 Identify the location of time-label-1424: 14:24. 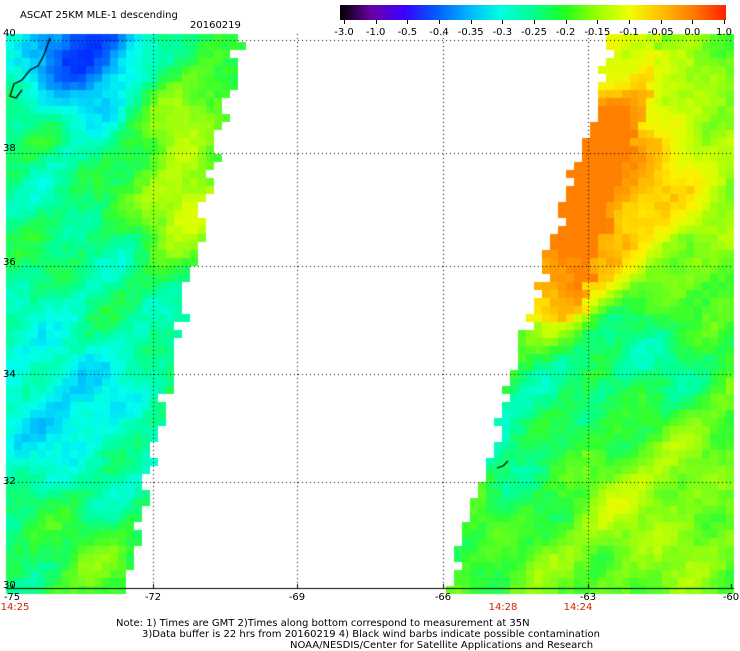
(578, 607).